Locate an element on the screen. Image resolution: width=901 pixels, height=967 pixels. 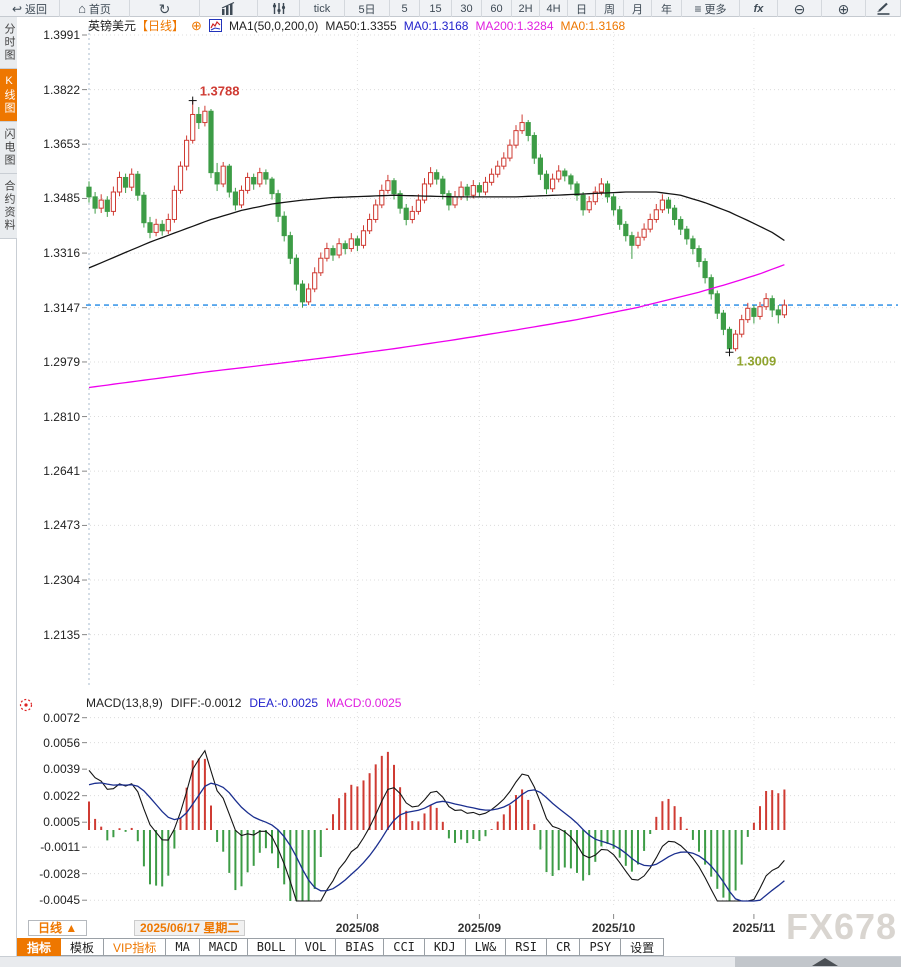
price-tick-label: 1.3653 is located at coordinates (61, 144).